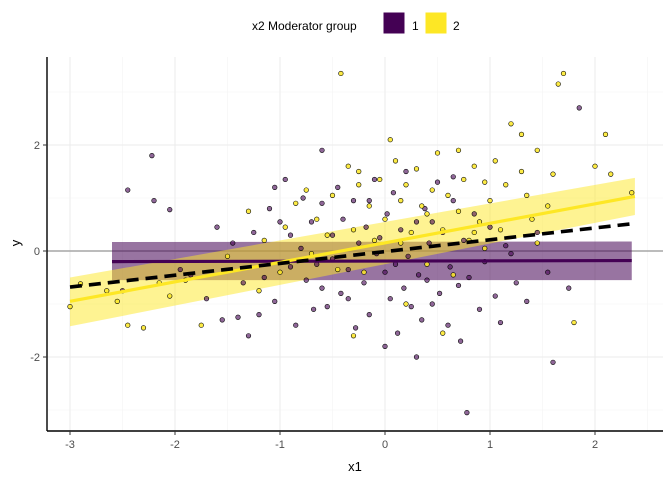 The width and height of the screenshot is (672, 480). What do you see at coordinates (456, 26) in the screenshot?
I see `legend-label-2: 2` at bounding box center [456, 26].